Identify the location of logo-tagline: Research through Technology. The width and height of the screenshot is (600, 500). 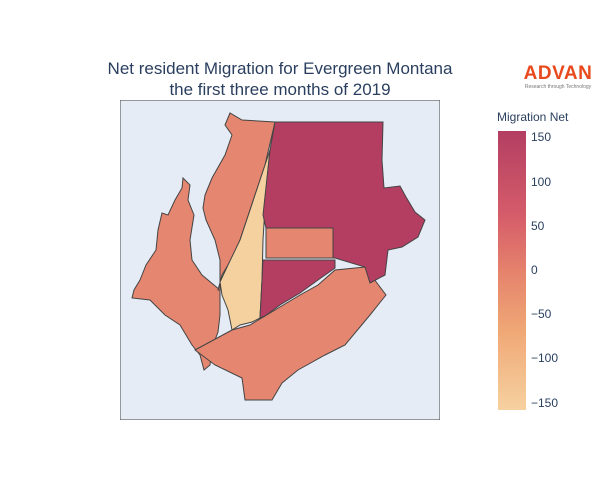
(558, 87).